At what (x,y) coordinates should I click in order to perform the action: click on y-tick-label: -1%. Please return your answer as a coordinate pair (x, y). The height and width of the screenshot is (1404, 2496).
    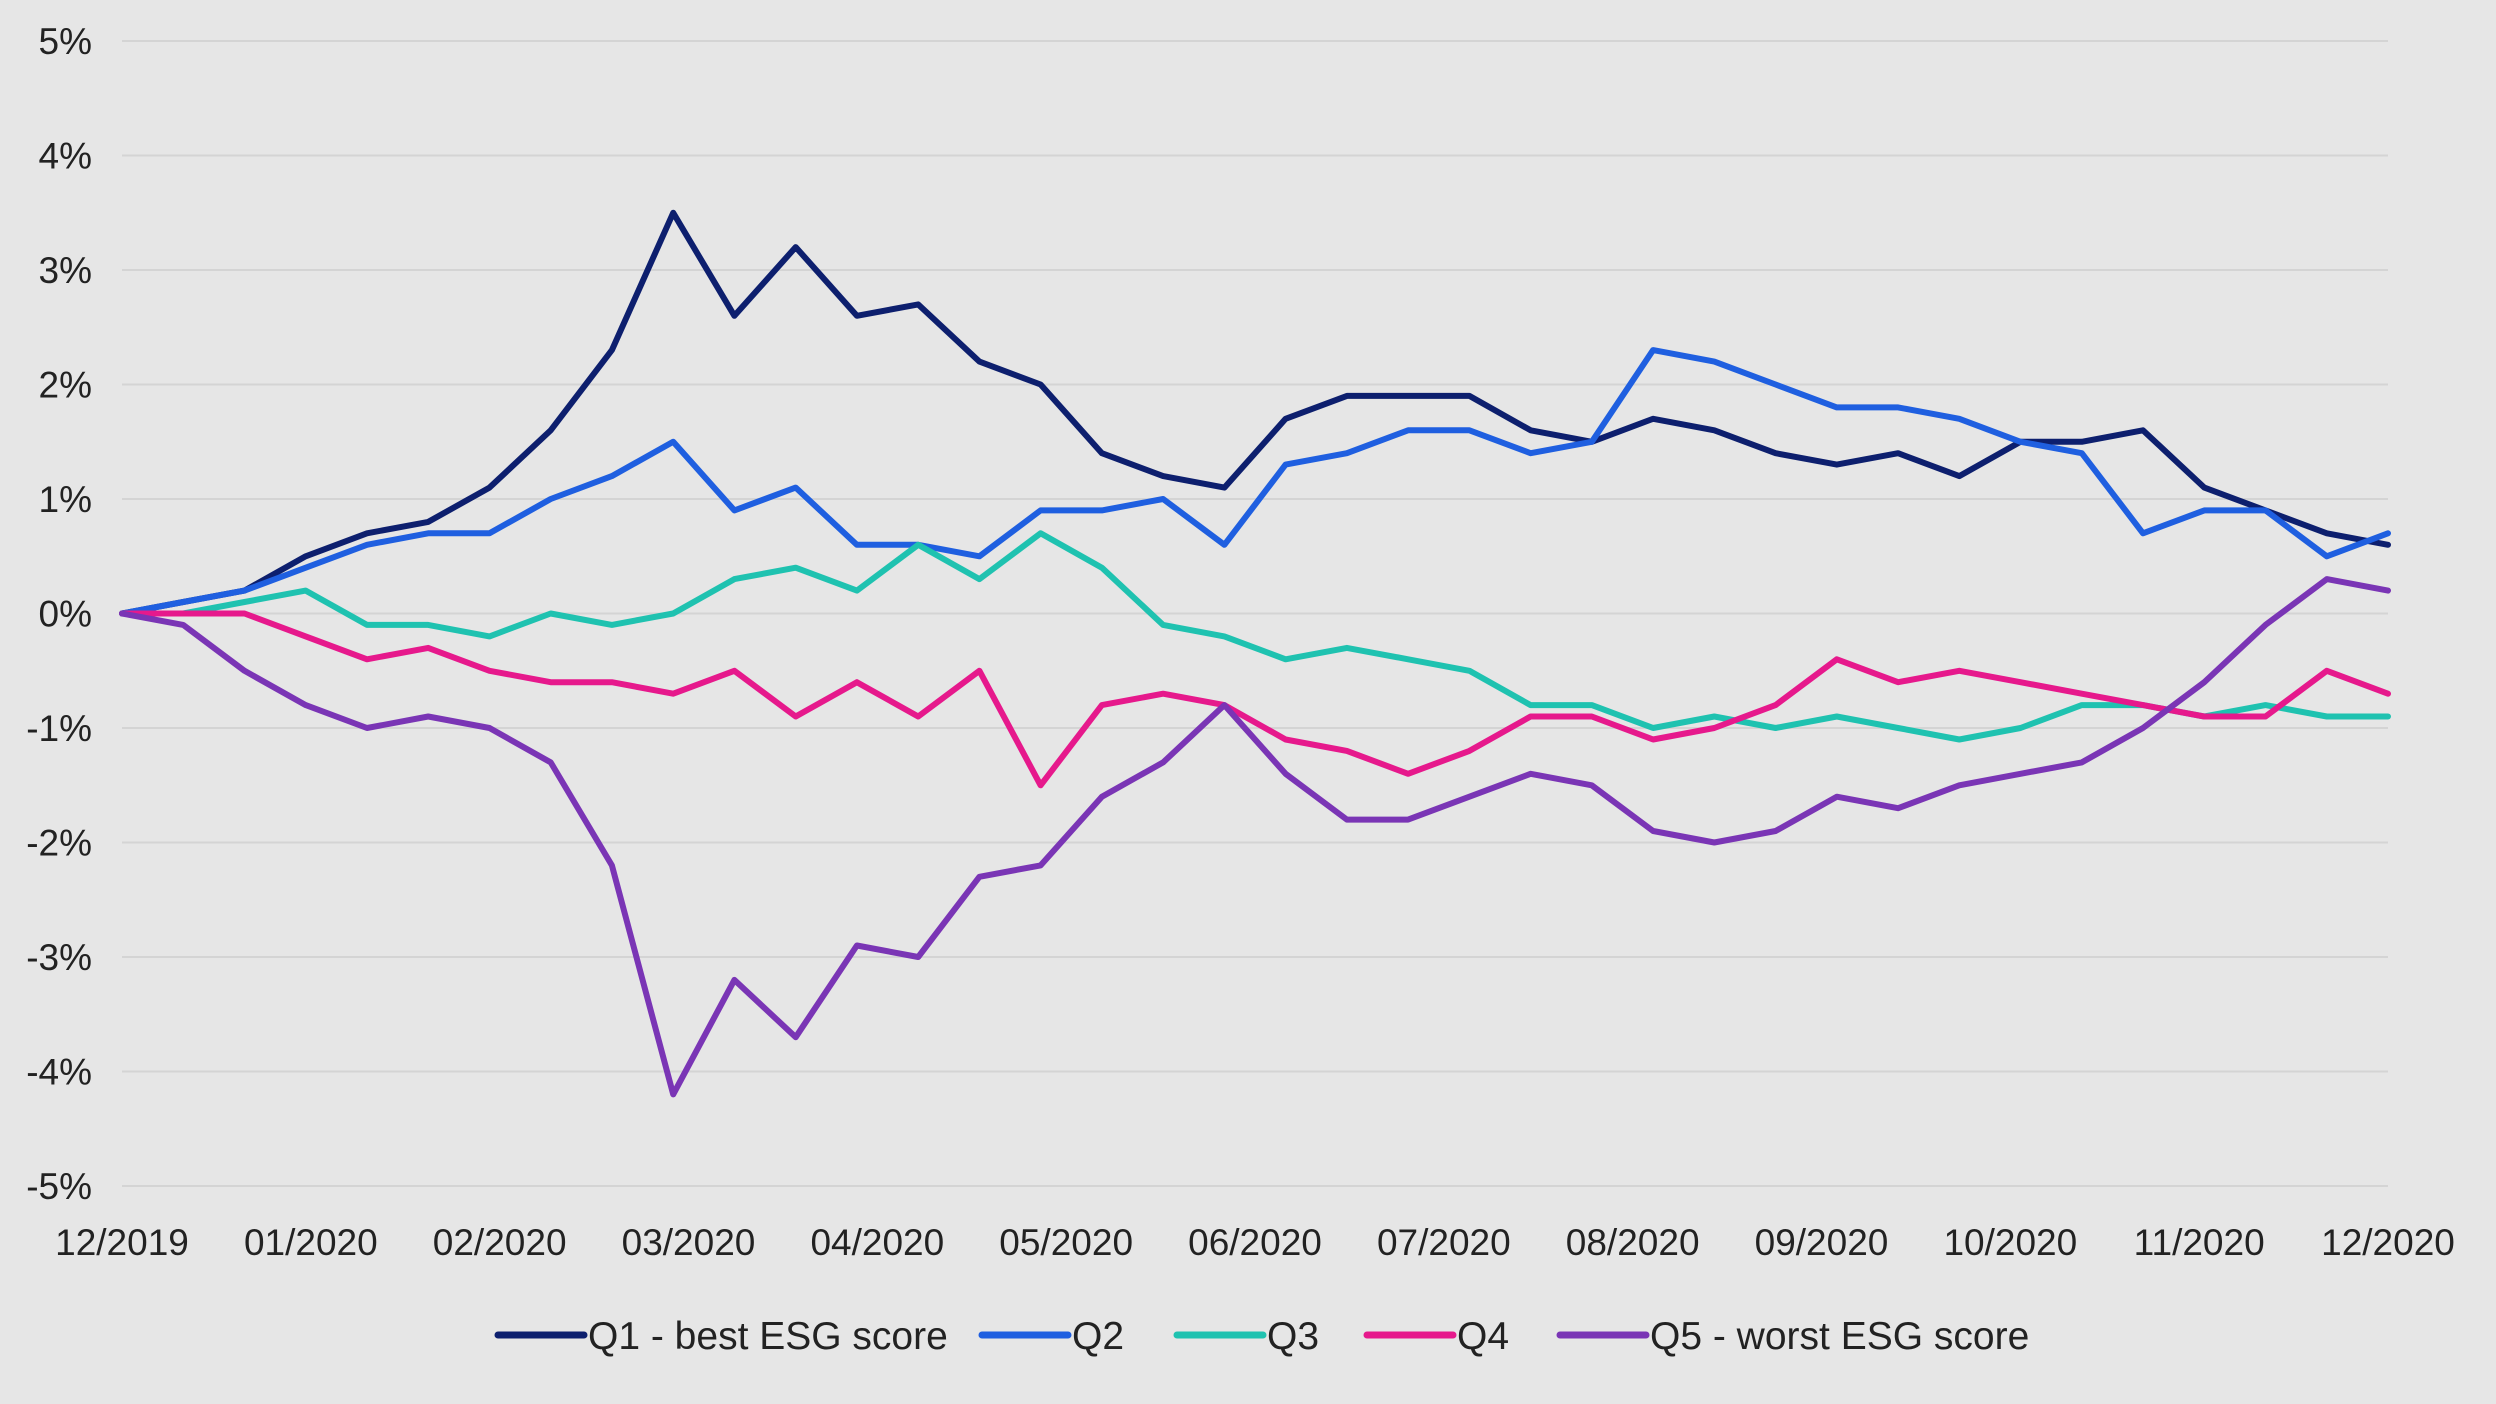
    Looking at the image, I should click on (59, 728).